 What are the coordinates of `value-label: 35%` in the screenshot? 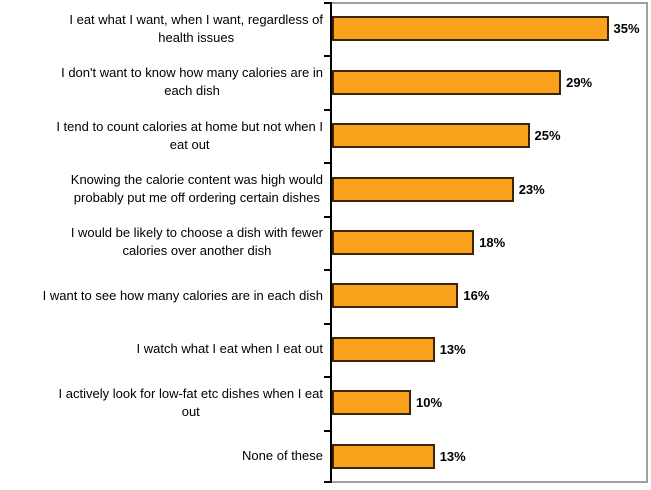 It's located at (626, 29).